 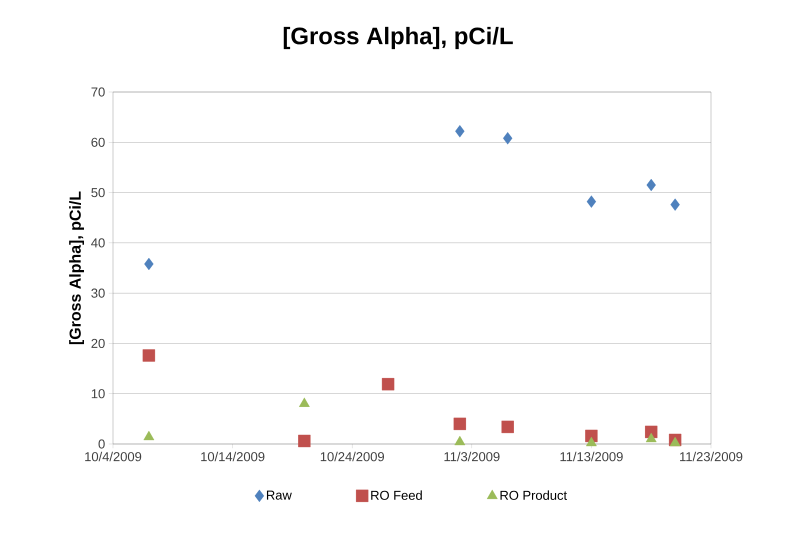 I want to click on y-tick-label: 0, so click(x=101, y=444).